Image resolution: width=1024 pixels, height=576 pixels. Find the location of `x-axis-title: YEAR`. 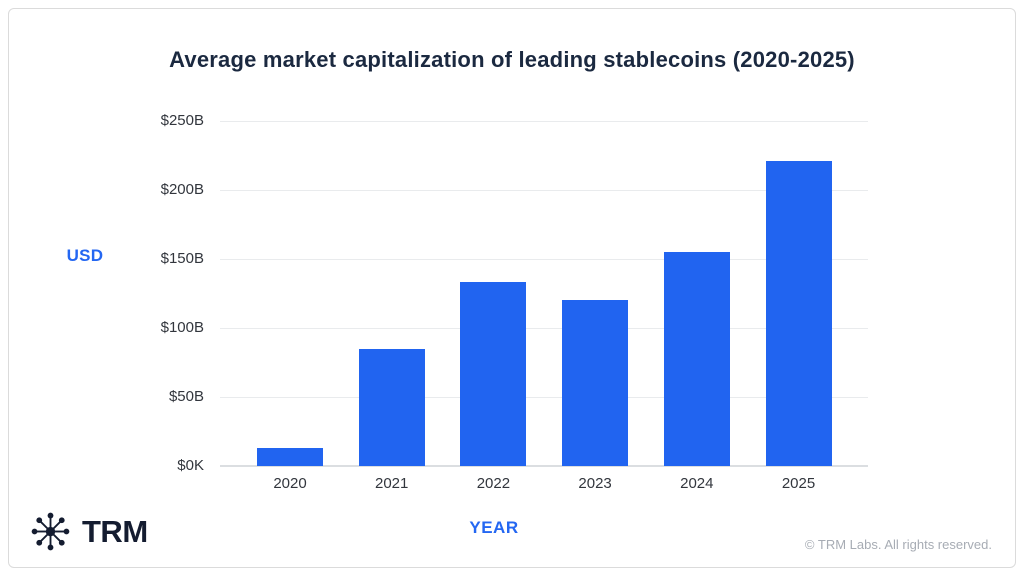

x-axis-title: YEAR is located at coordinates (494, 527).